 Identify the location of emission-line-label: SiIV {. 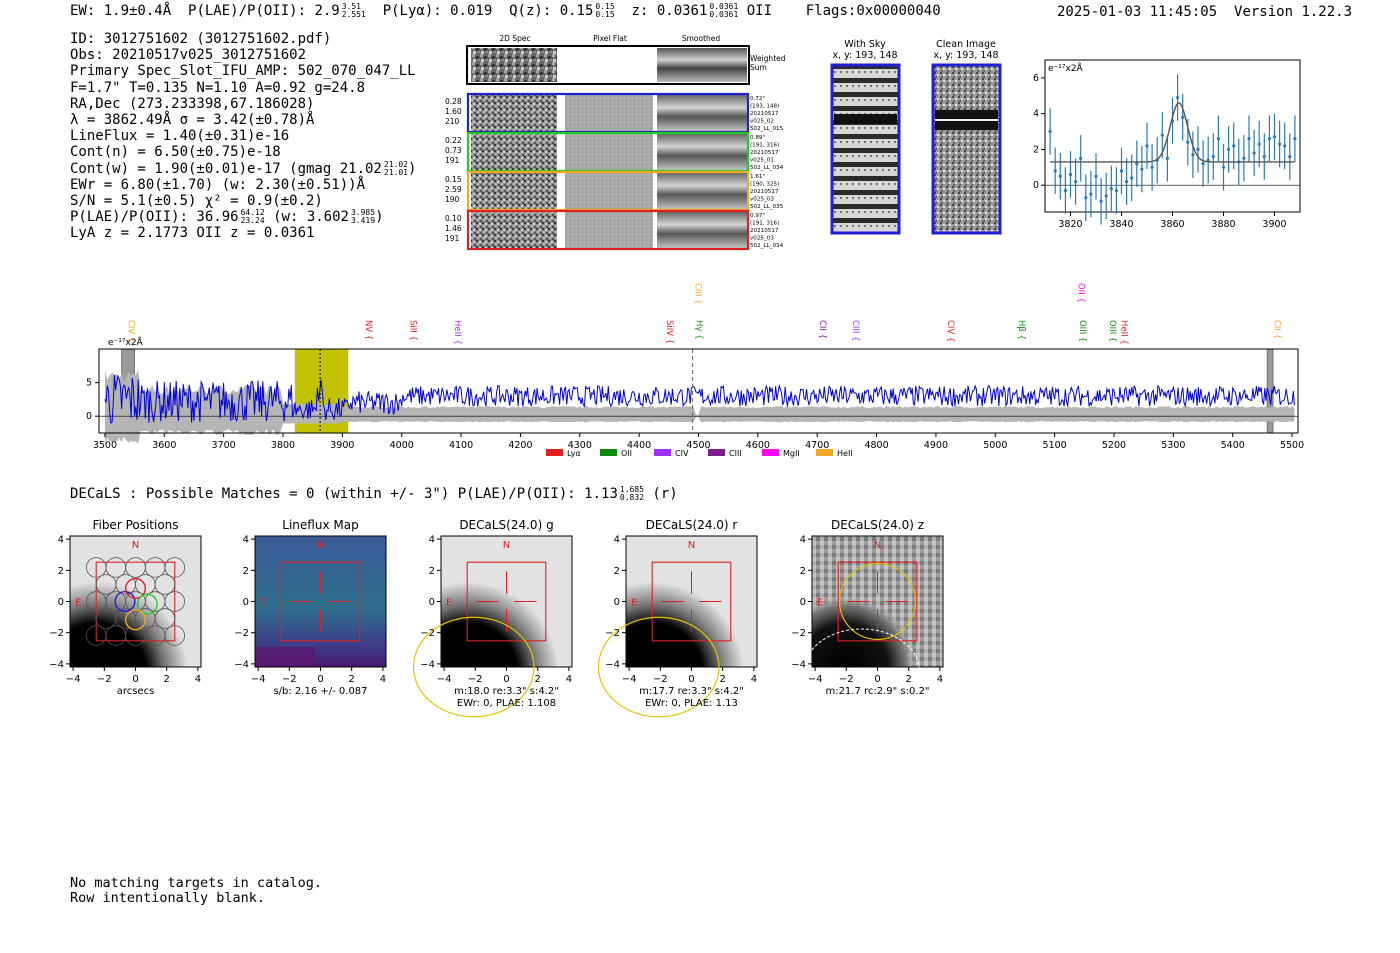
(669, 332).